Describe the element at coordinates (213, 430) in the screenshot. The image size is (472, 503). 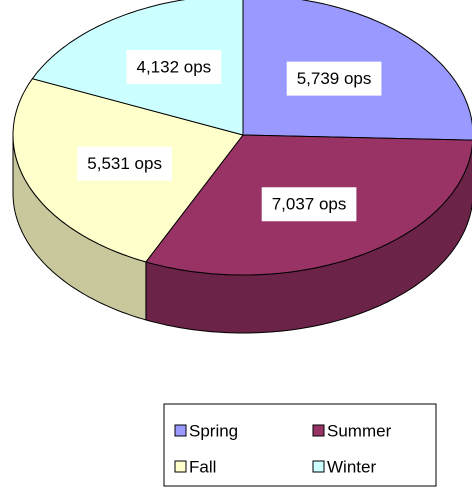
I see `legend-label: Spring` at that location.